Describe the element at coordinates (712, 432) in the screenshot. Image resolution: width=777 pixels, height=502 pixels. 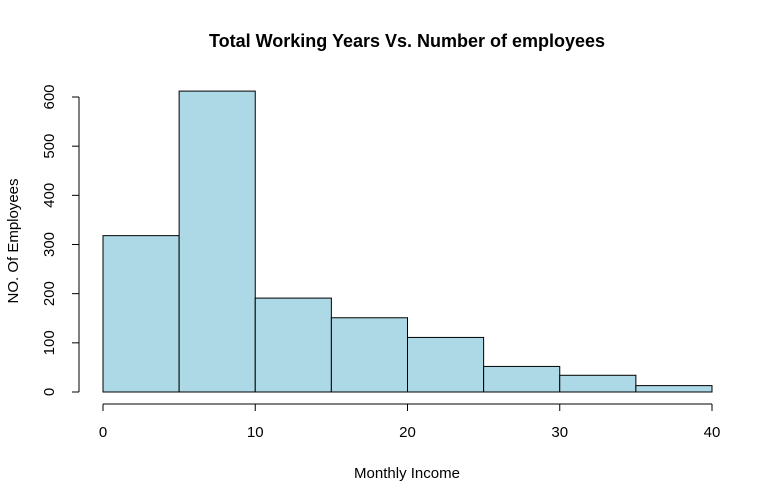
I see `x-tick-label: 40` at that location.